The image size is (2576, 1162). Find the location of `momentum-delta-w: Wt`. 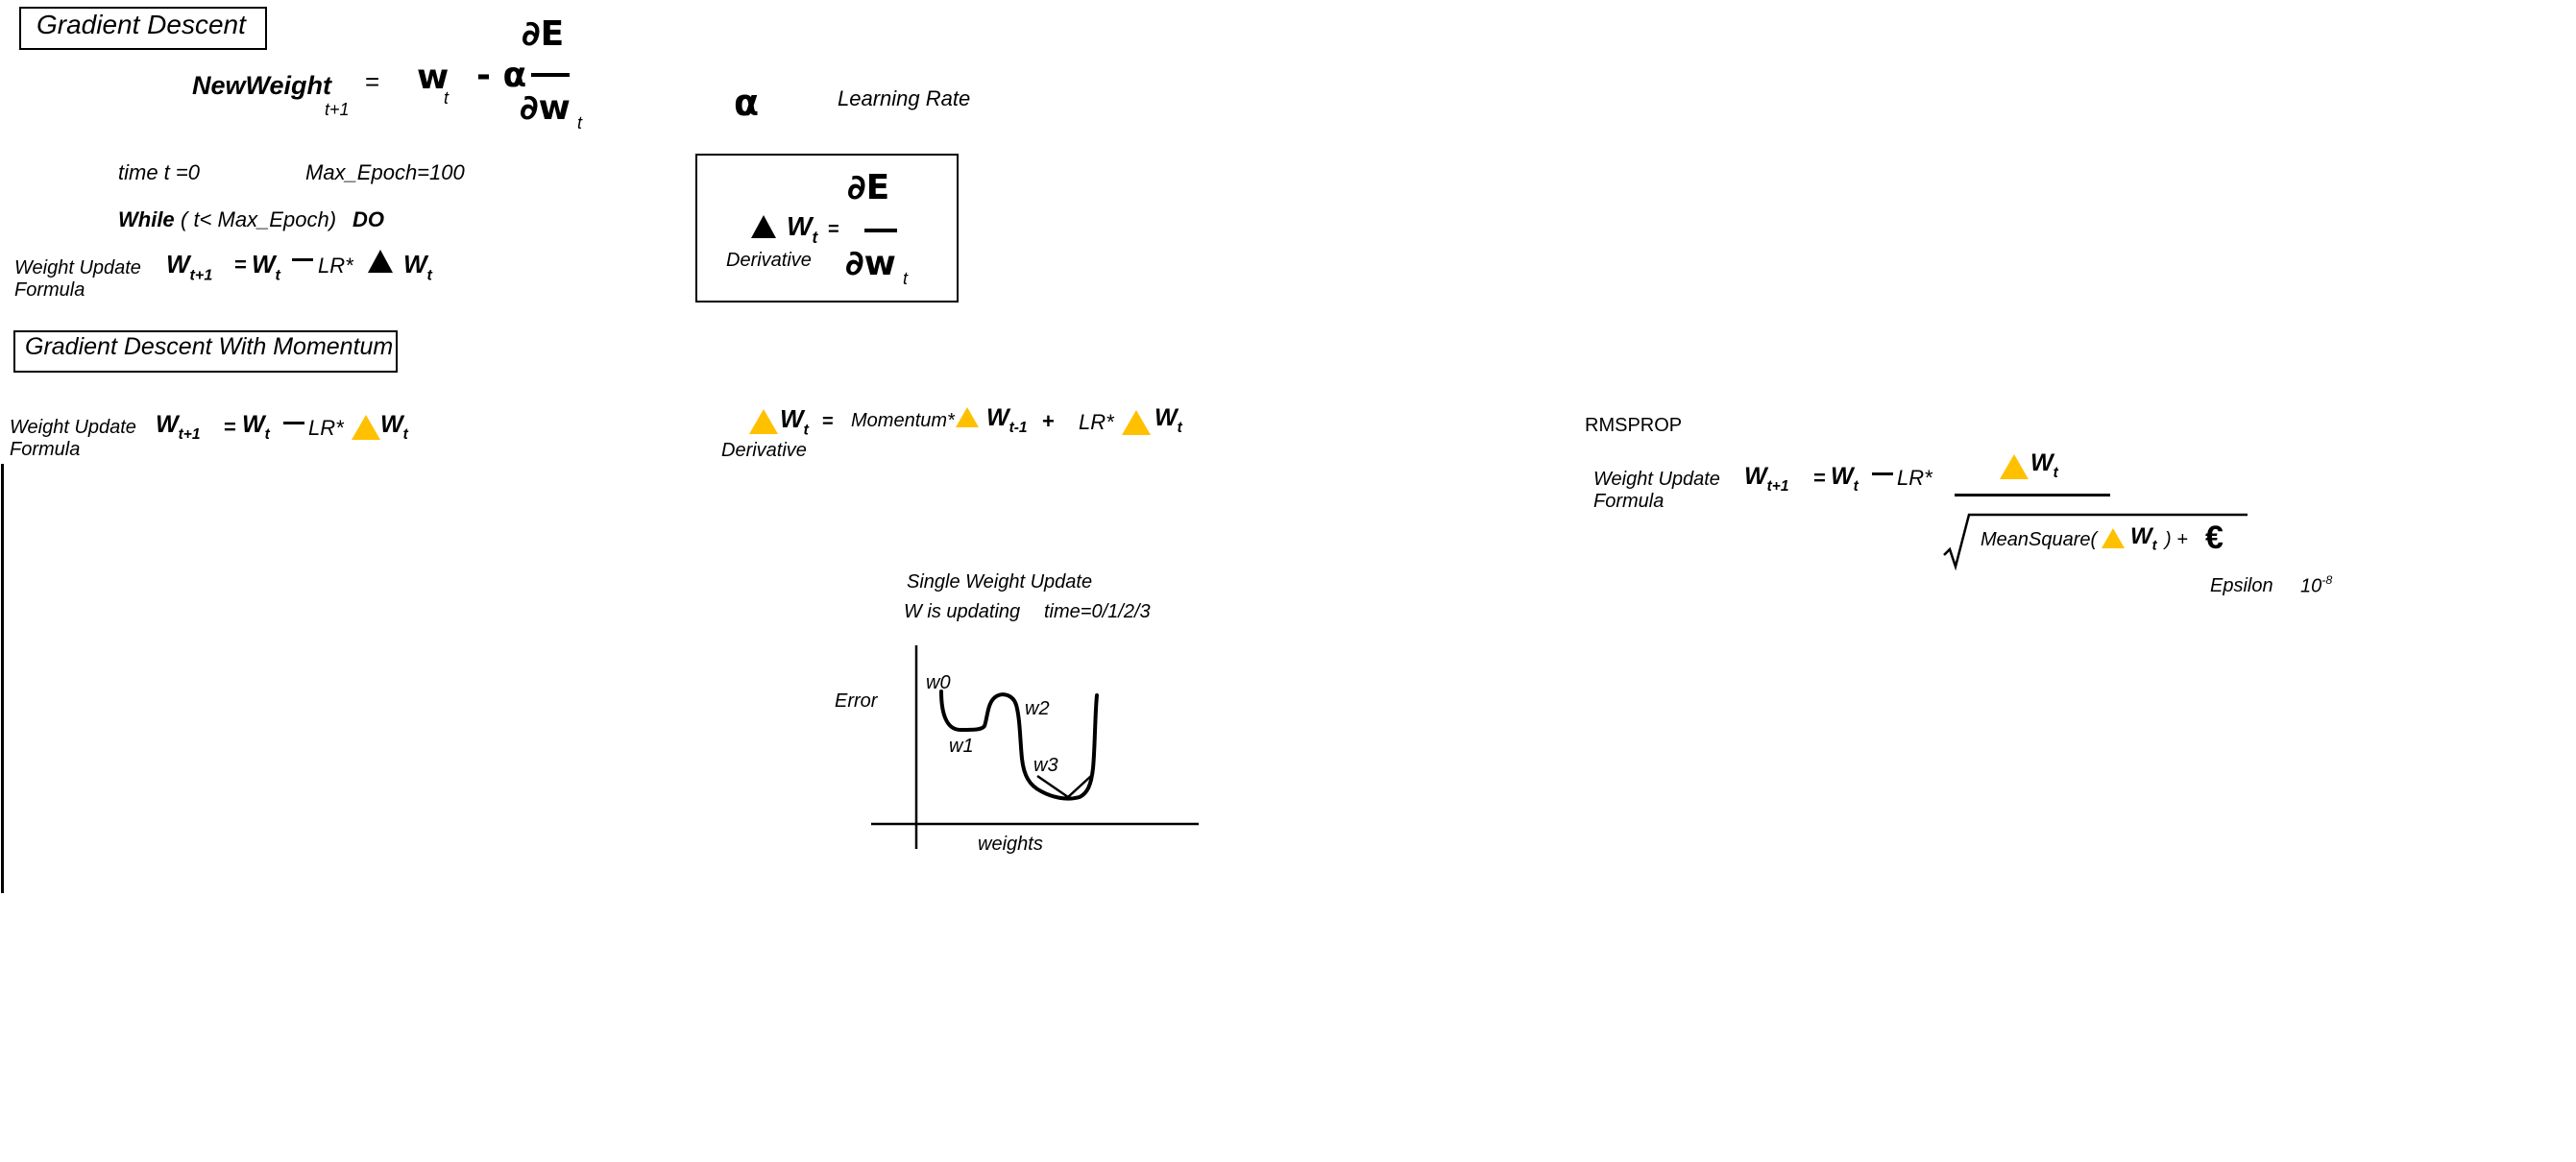

momentum-delta-w: Wt is located at coordinates (394, 427).